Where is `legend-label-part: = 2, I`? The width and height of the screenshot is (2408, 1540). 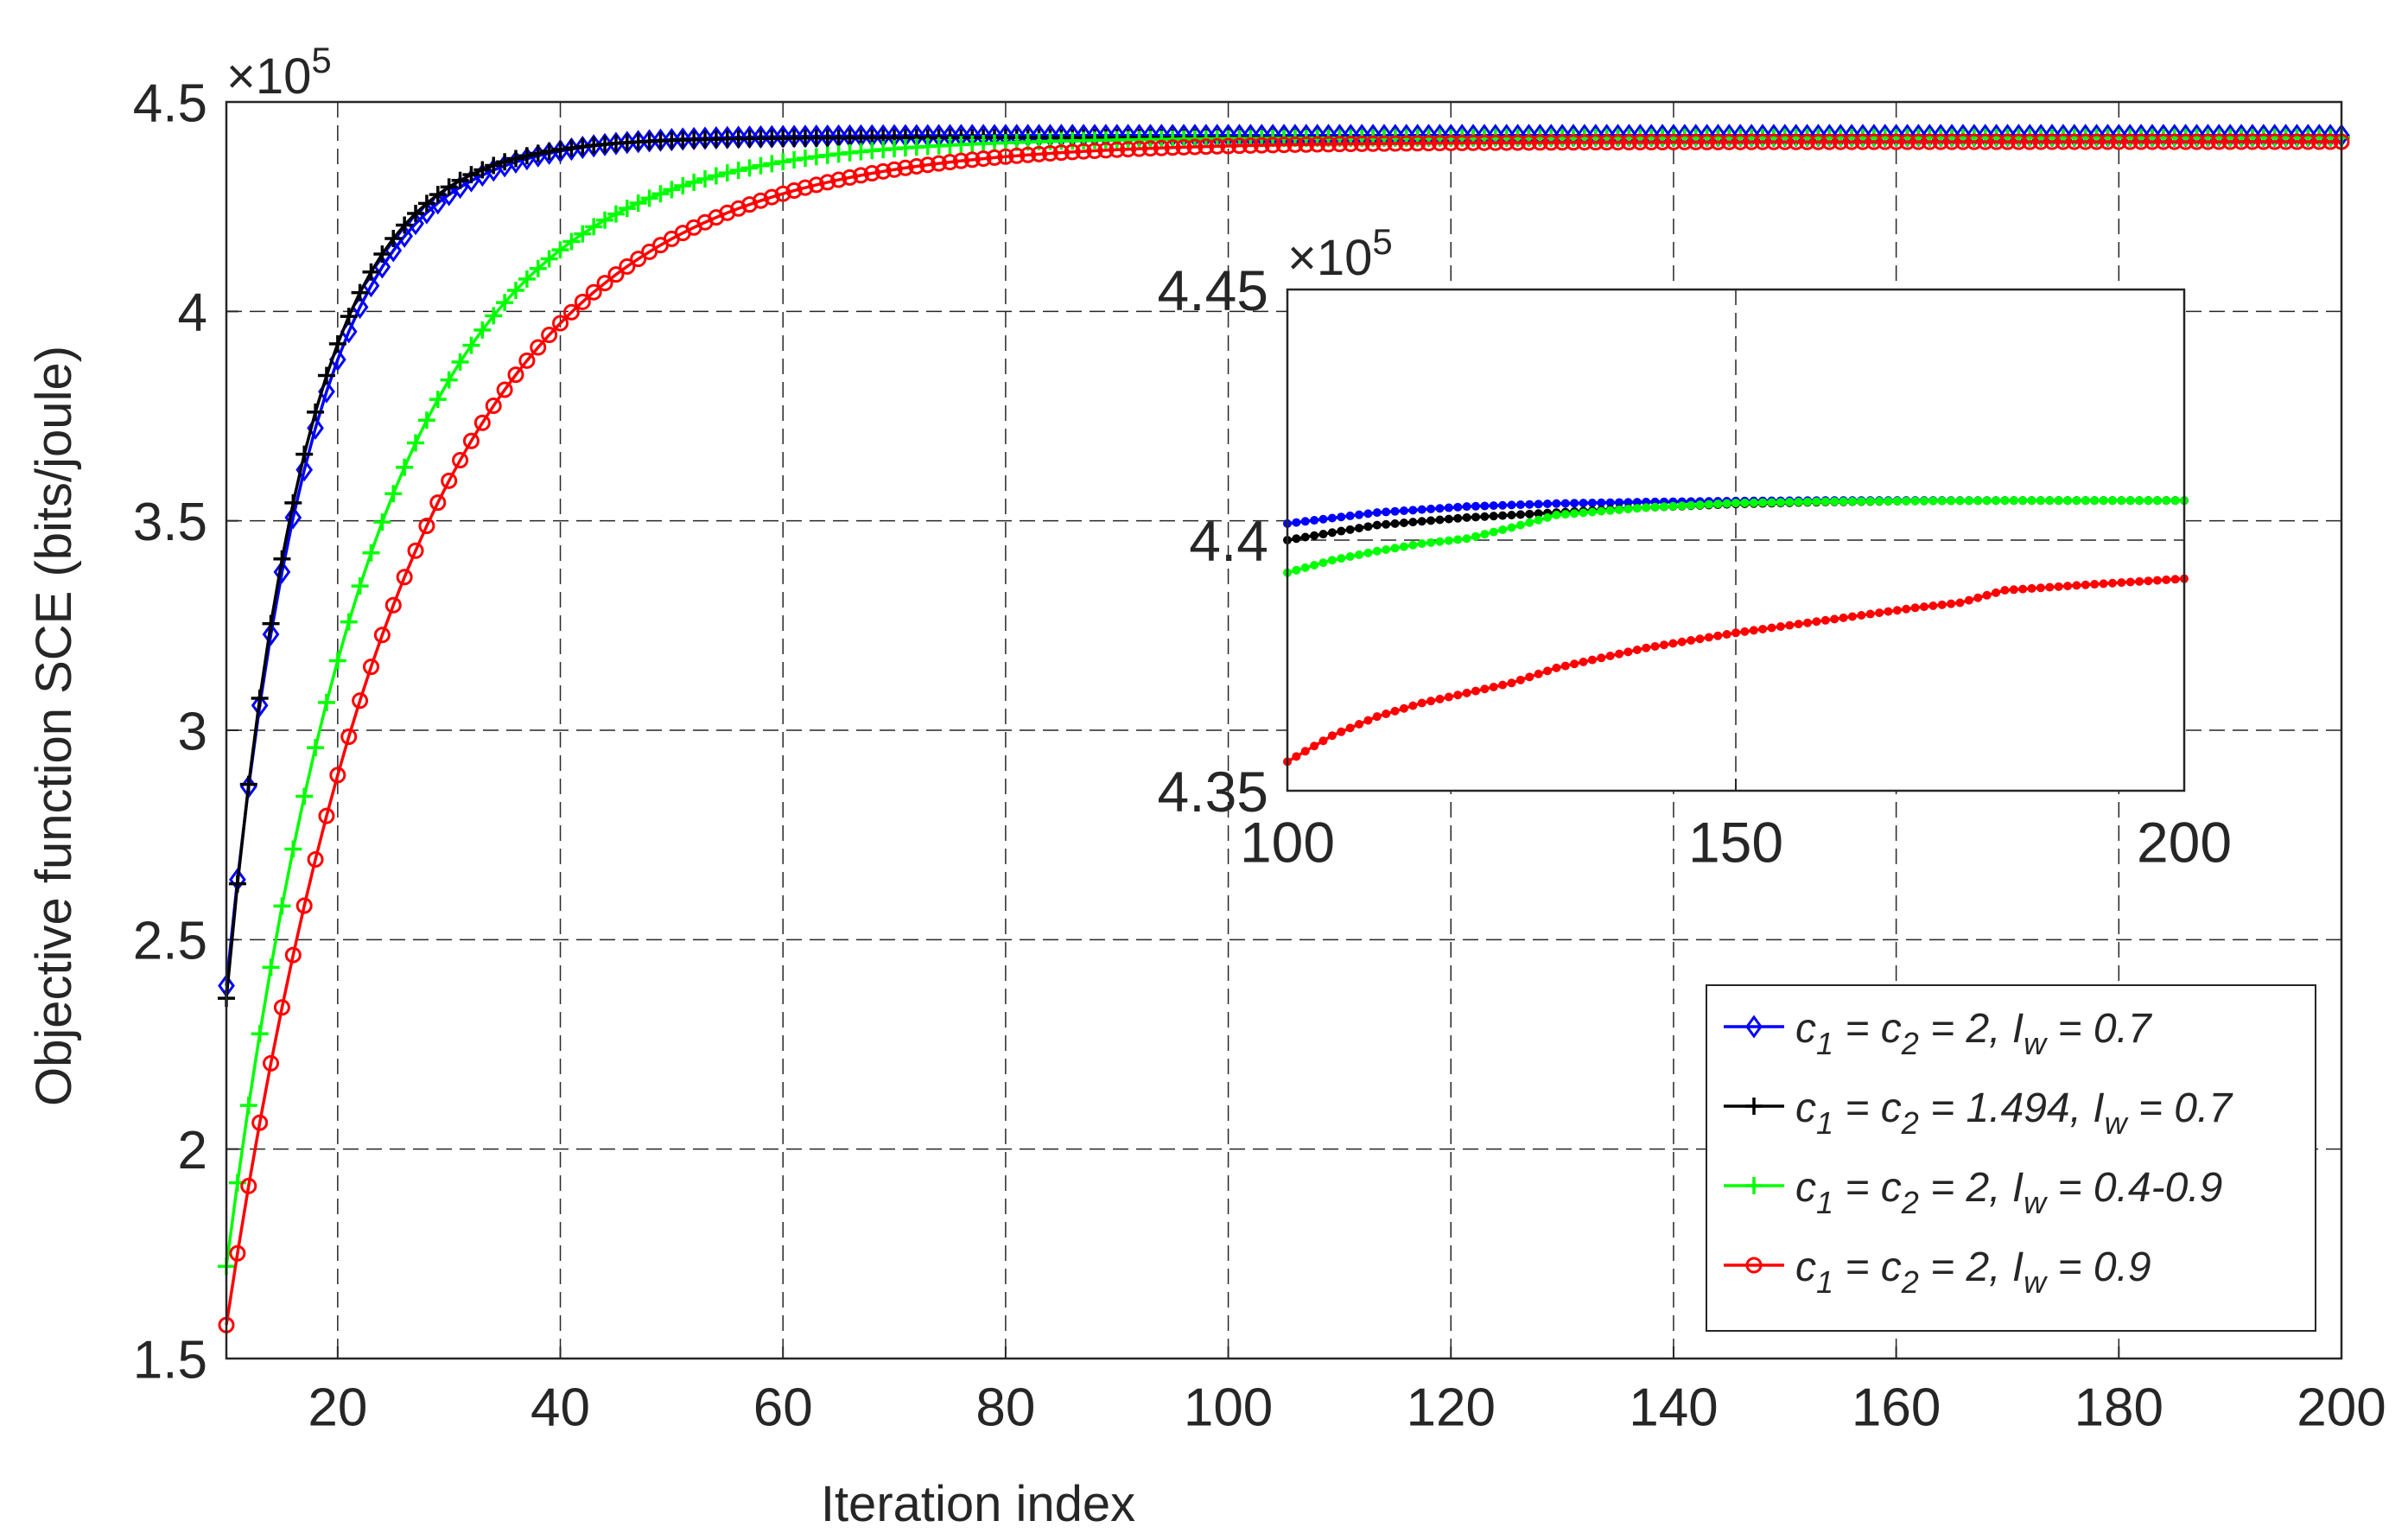
legend-label-part: = 2, I is located at coordinates (1971, 1188).